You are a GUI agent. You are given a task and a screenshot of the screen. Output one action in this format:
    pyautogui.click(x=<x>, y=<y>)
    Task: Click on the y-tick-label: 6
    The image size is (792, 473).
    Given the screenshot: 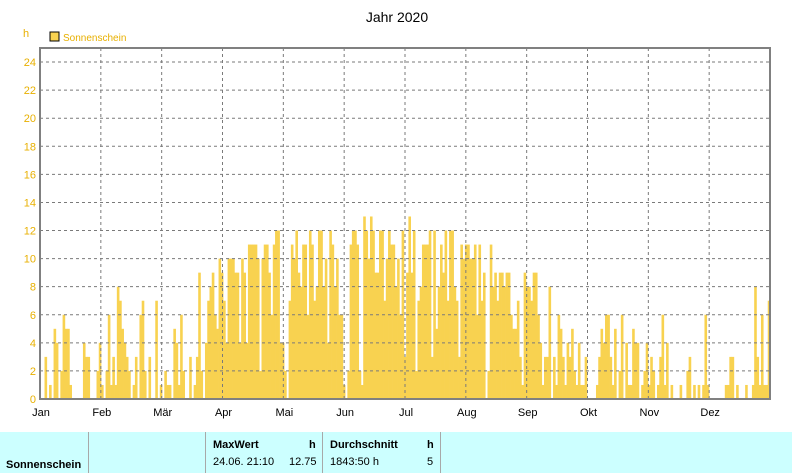 What is the action you would take?
    pyautogui.click(x=33, y=316)
    